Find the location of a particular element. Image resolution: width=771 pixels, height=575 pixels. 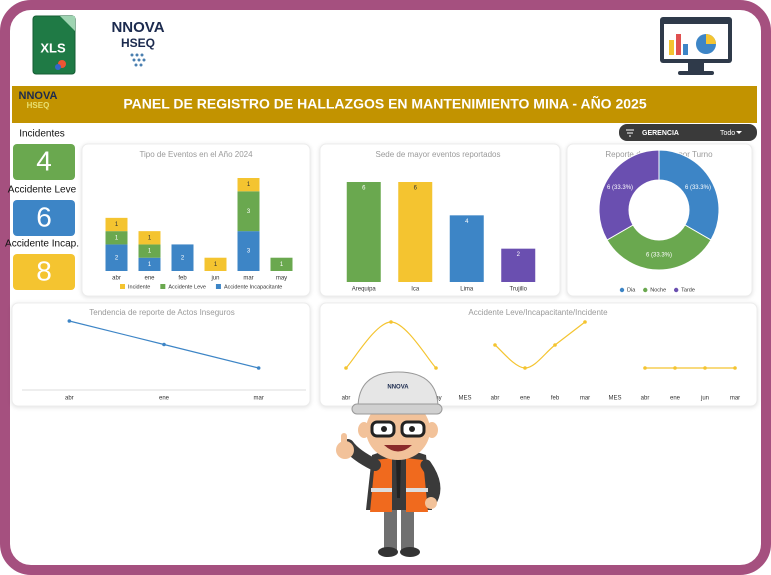

chart-title: Sede de mayor eventos reportados is located at coordinates (438, 154).